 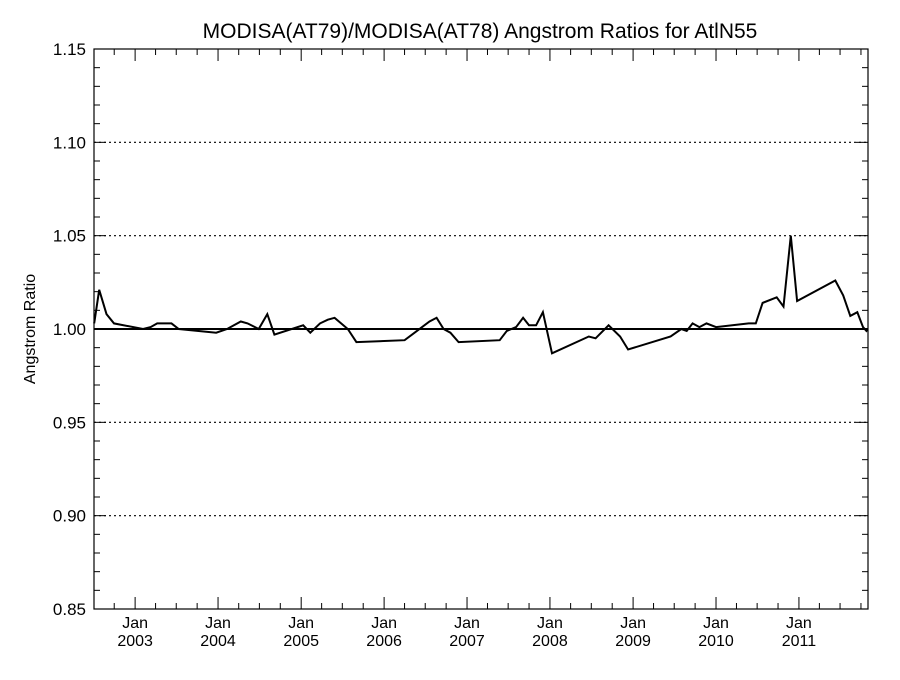 What do you see at coordinates (69, 422) in the screenshot?
I see `y-tick-label: 0.95` at bounding box center [69, 422].